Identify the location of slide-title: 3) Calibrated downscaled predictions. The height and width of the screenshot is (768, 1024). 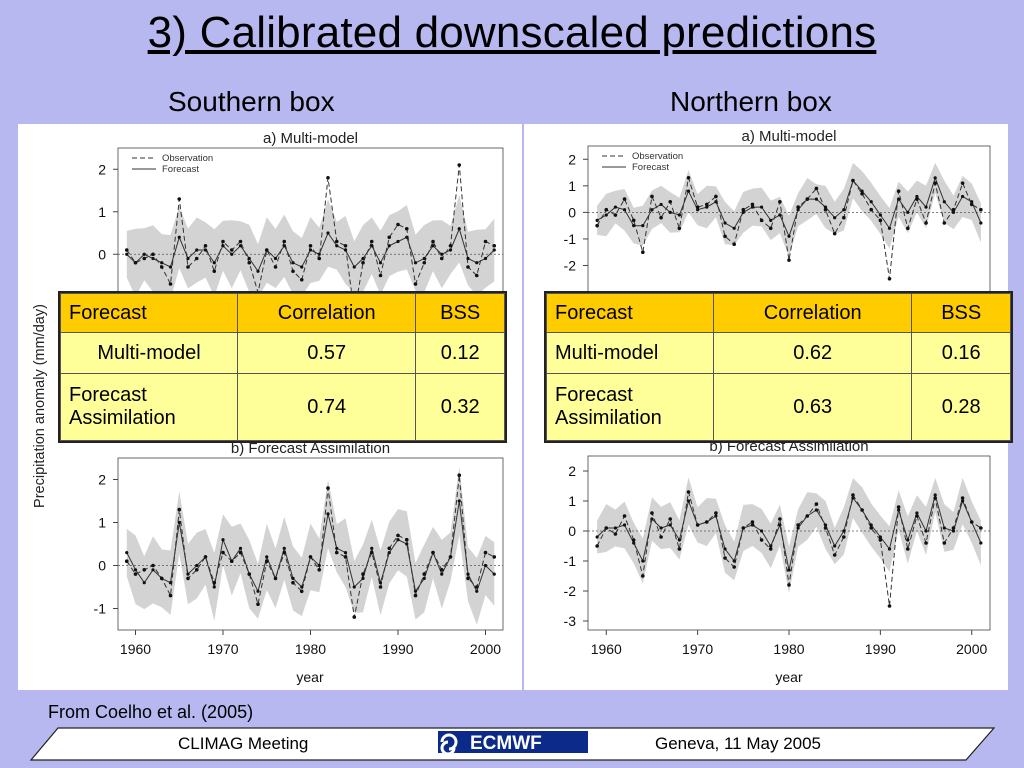
(512, 32).